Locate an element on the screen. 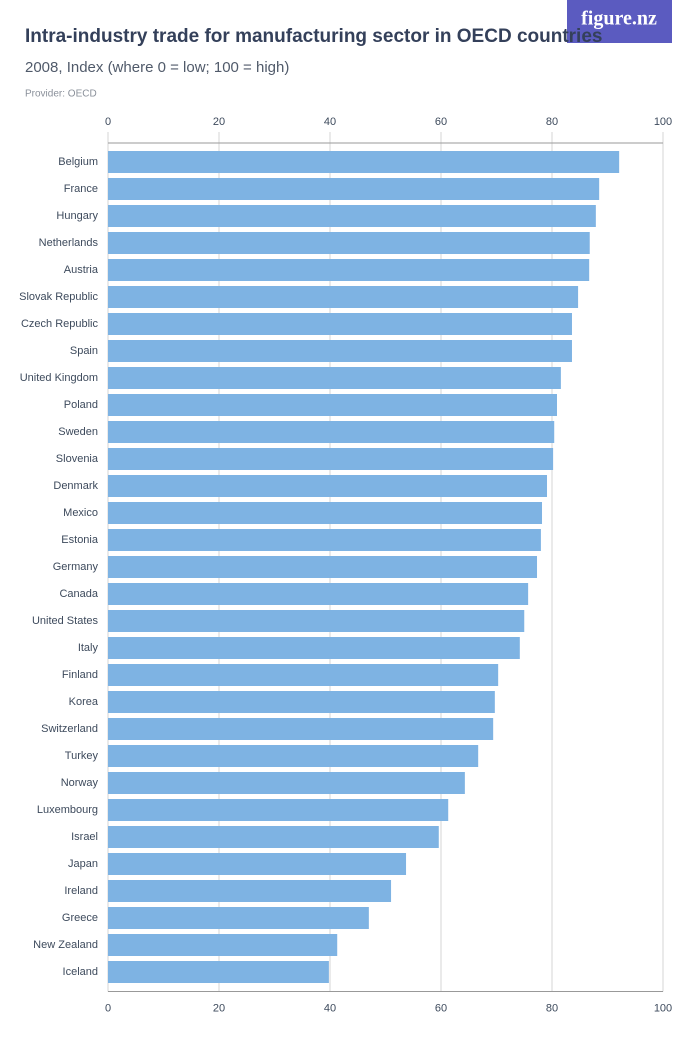 The image size is (700, 1055). y-tick-label: Norway is located at coordinates (80, 783).